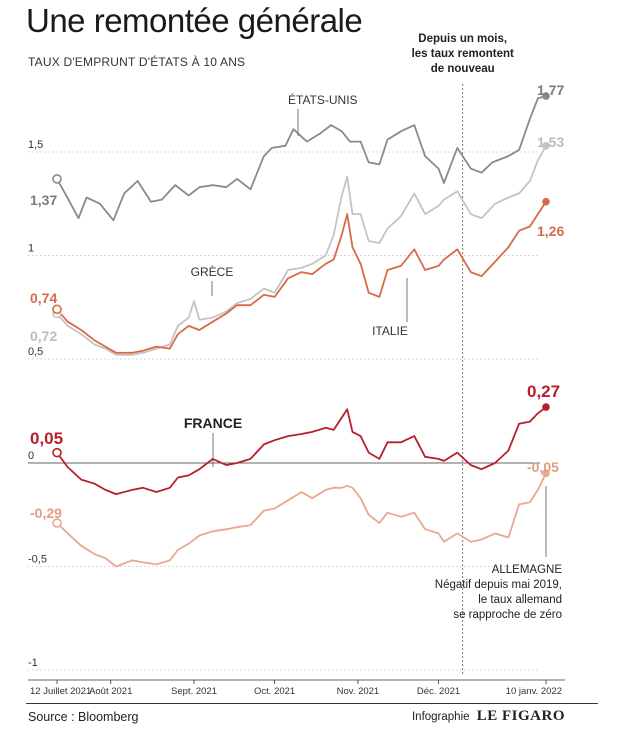  Describe the element at coordinates (60, 691) in the screenshot. I see `x-tick-label: 12 Juillet 2021` at that location.